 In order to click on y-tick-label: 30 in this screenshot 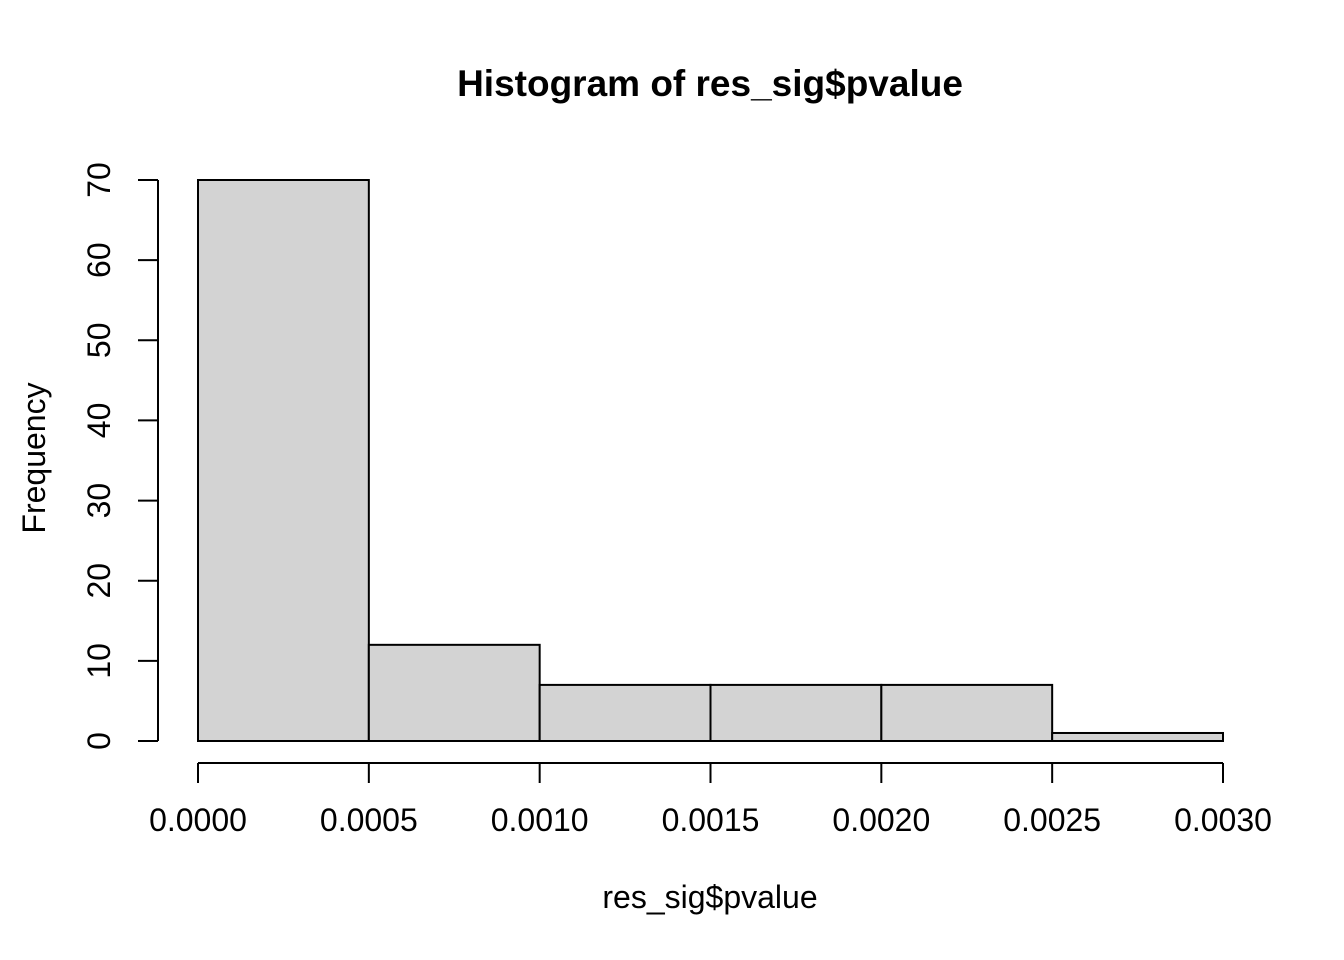, I will do `click(99, 501)`.